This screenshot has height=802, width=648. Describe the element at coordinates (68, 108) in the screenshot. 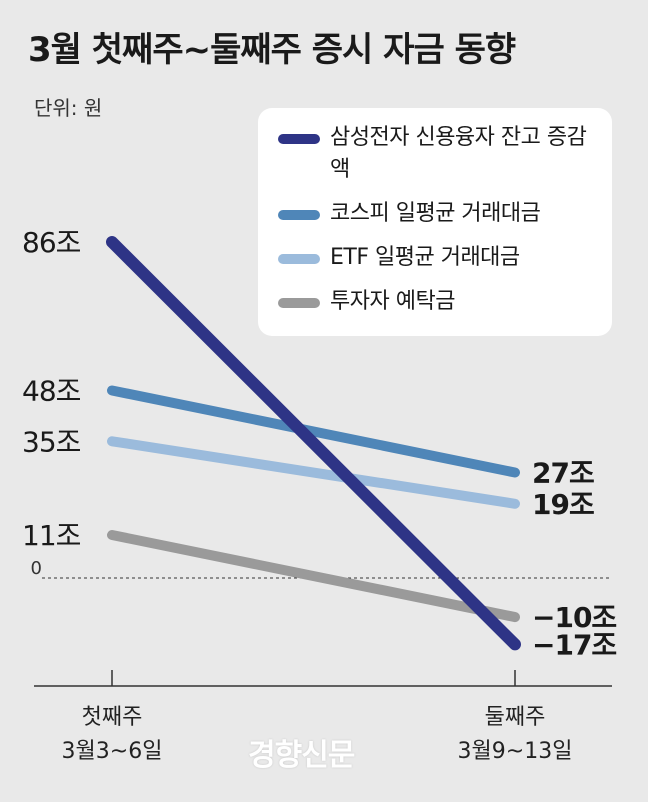

I see `unit-label: 단위: 원` at that location.